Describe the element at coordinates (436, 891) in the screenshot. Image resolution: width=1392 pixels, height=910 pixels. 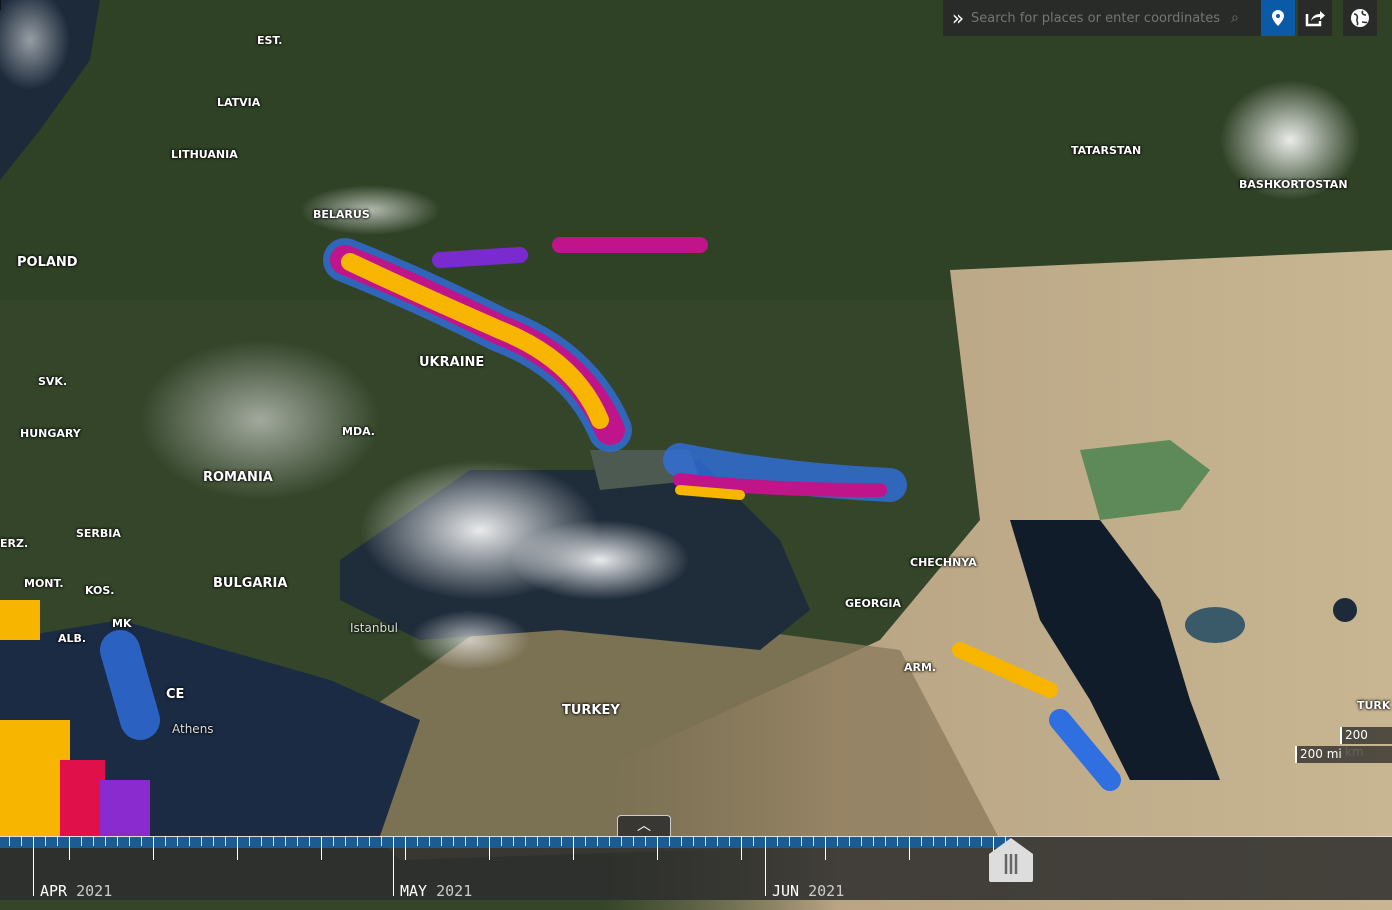
I see `month-label-may: MAY 2021` at that location.